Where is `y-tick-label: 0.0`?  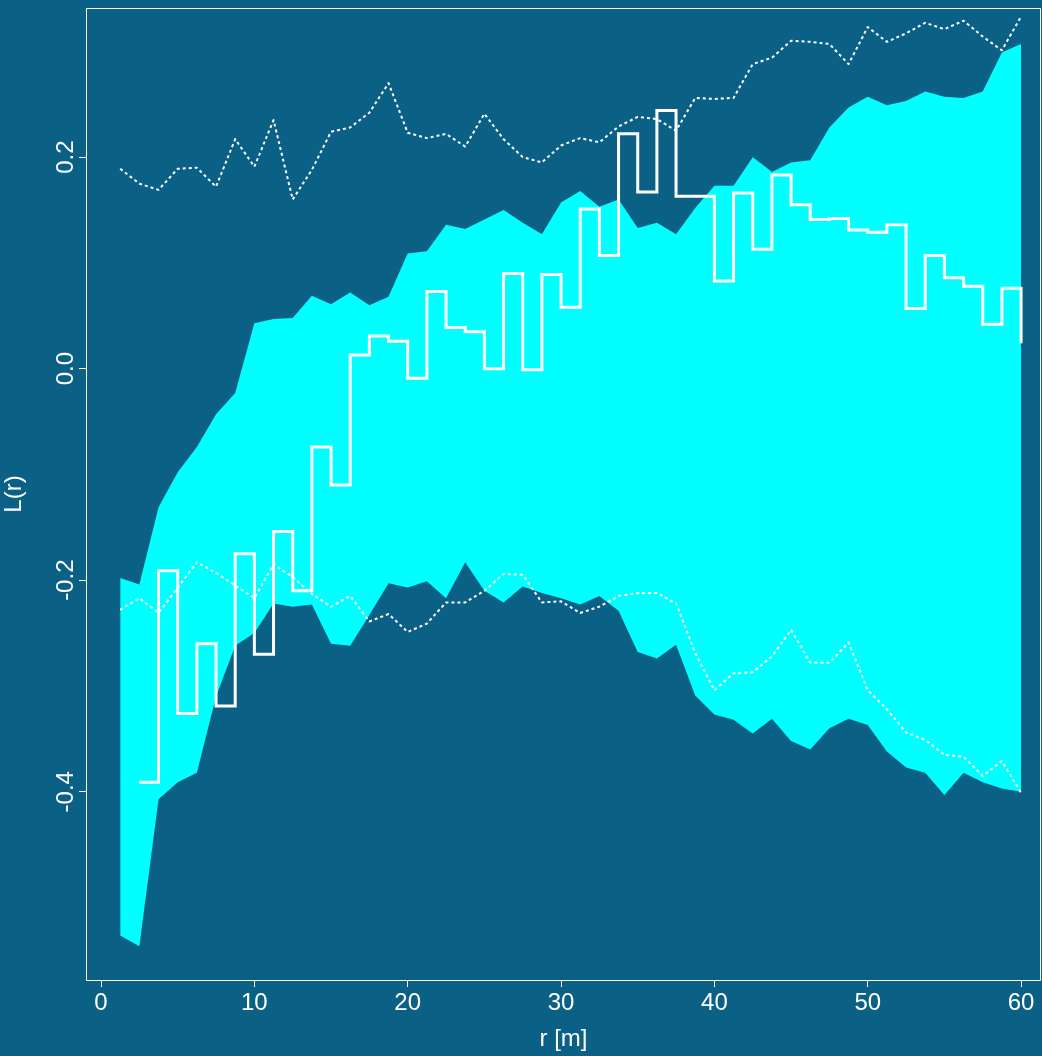
y-tick-label: 0.0 is located at coordinates (64, 368).